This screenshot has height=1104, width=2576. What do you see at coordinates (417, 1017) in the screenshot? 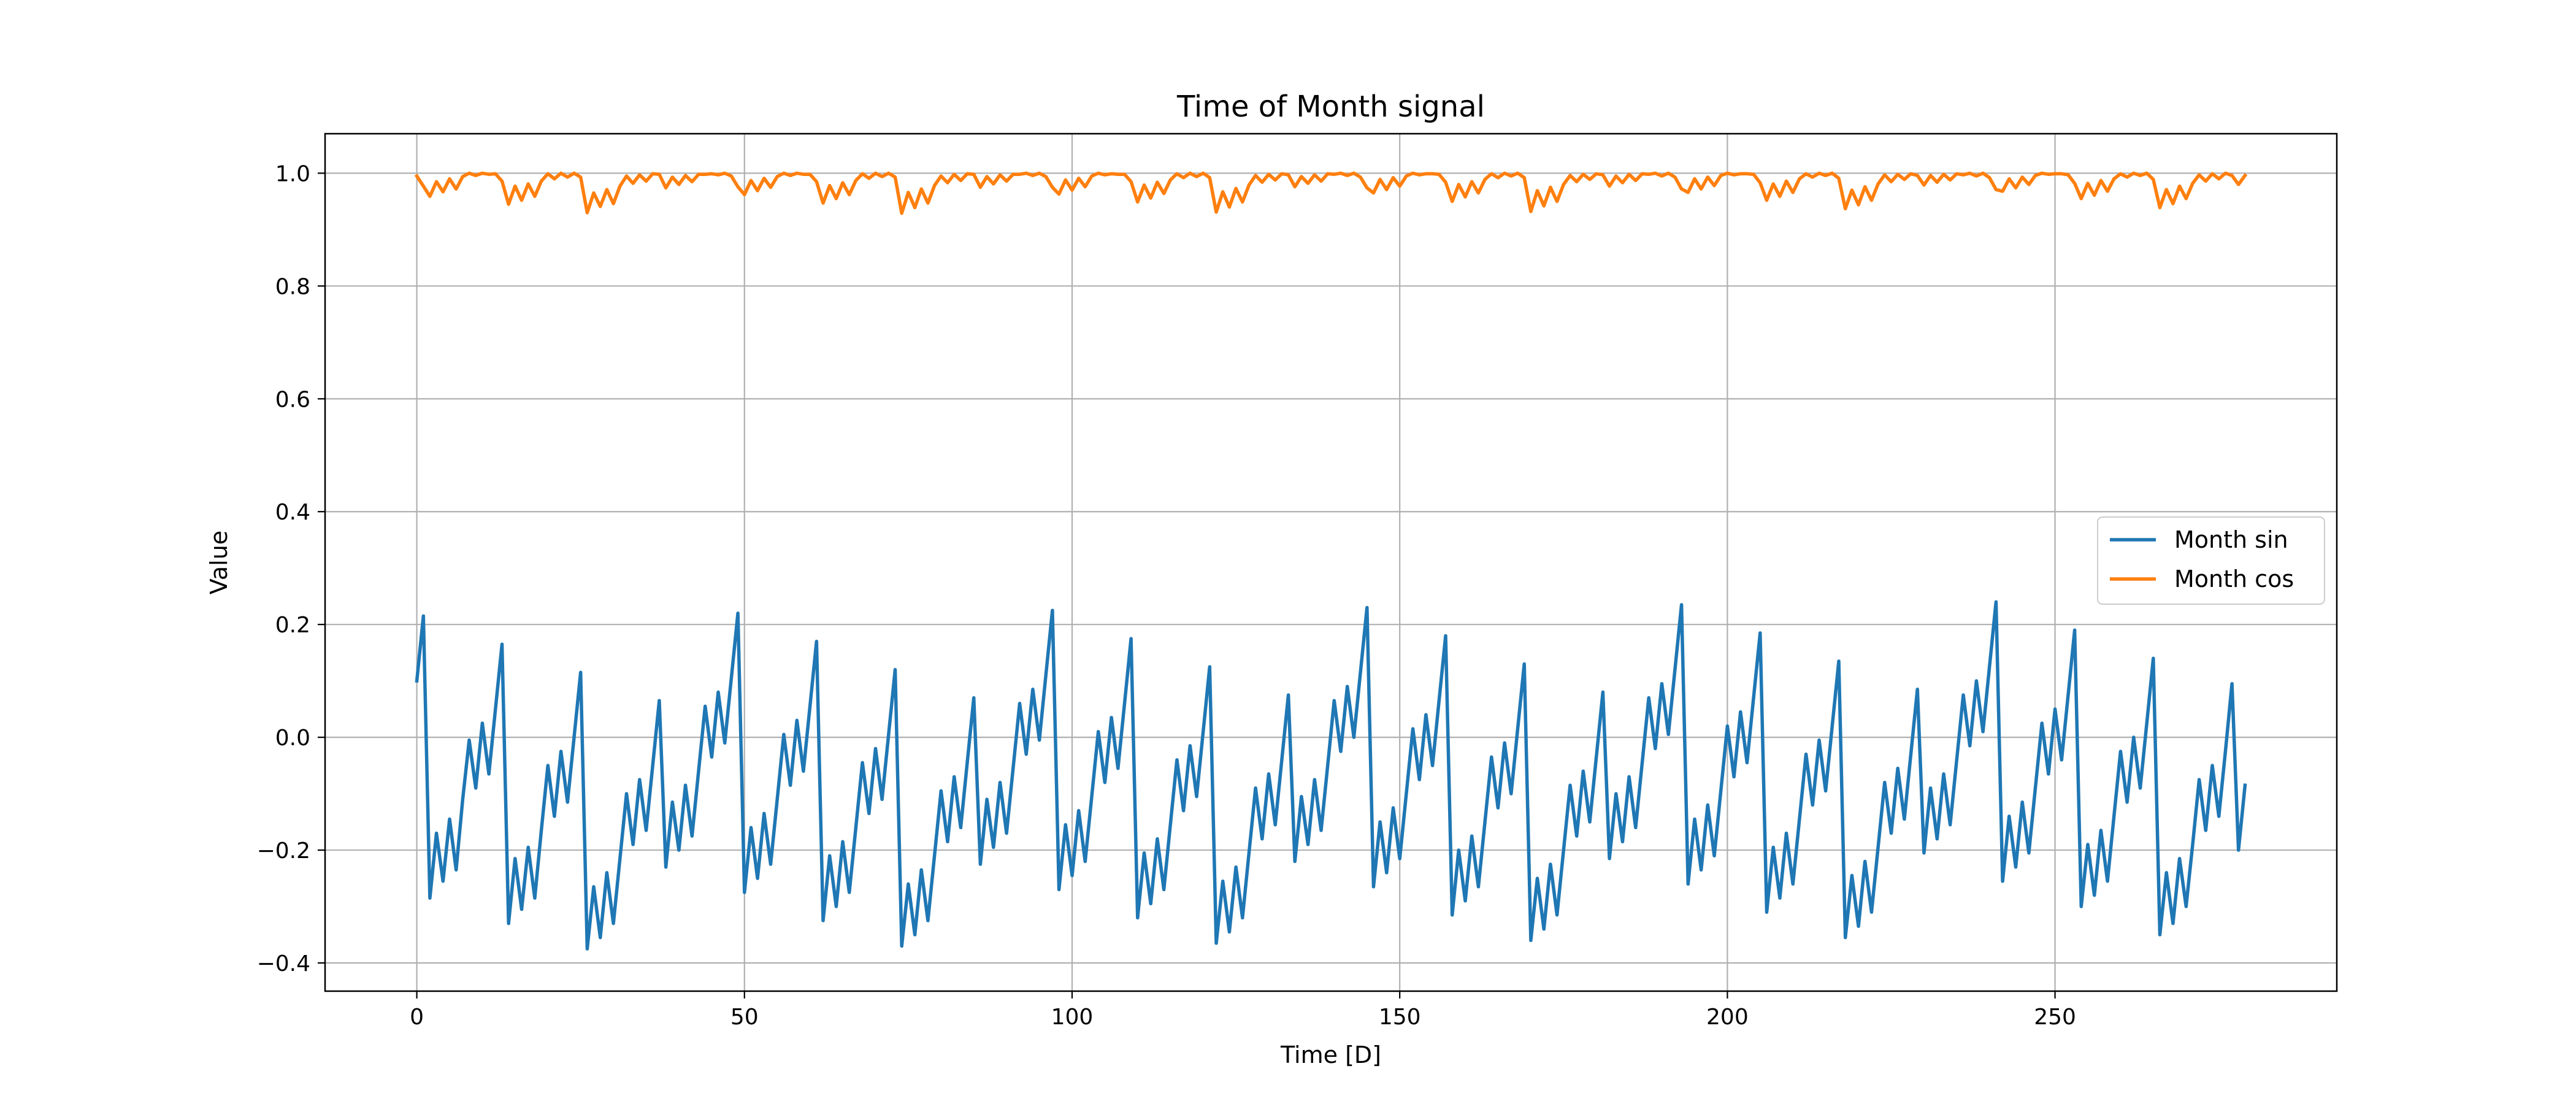
I see `x-tick-label: 0` at bounding box center [417, 1017].